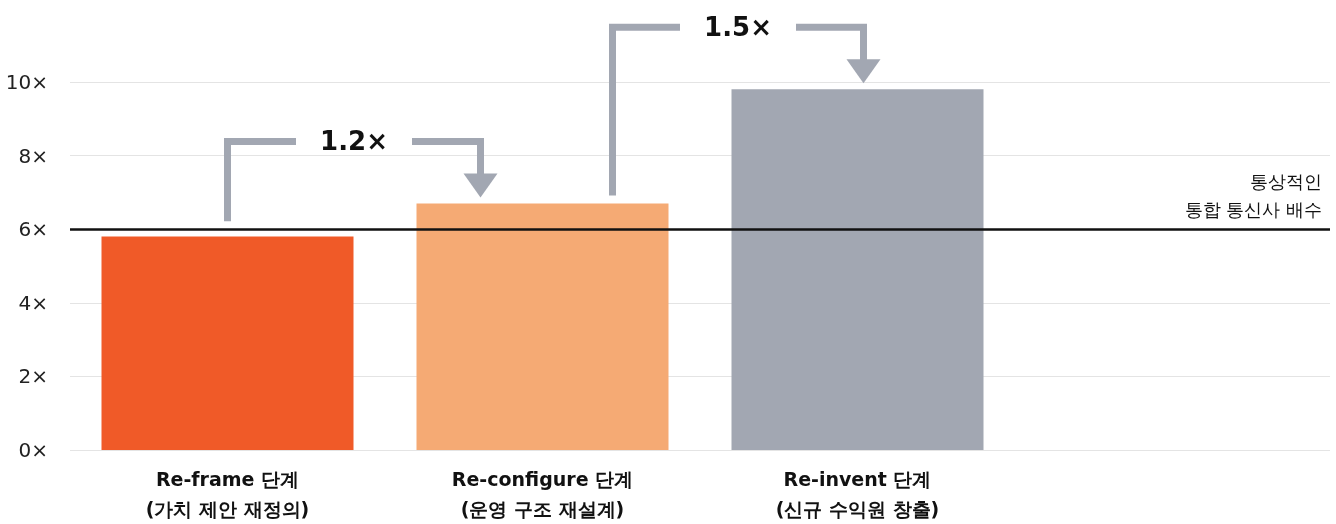  What do you see at coordinates (1253, 195) in the screenshot?
I see `ref-line-label: 통상적인 통합 통신사 배수` at bounding box center [1253, 195].